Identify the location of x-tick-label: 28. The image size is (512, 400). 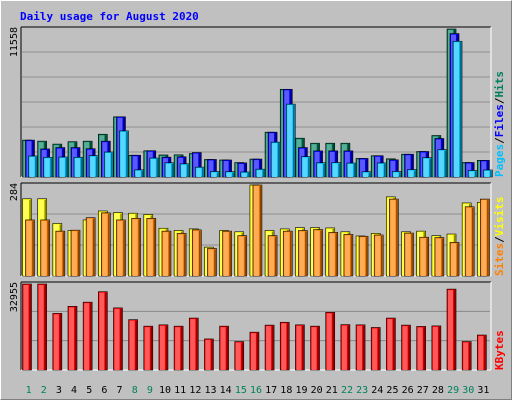
(438, 390).